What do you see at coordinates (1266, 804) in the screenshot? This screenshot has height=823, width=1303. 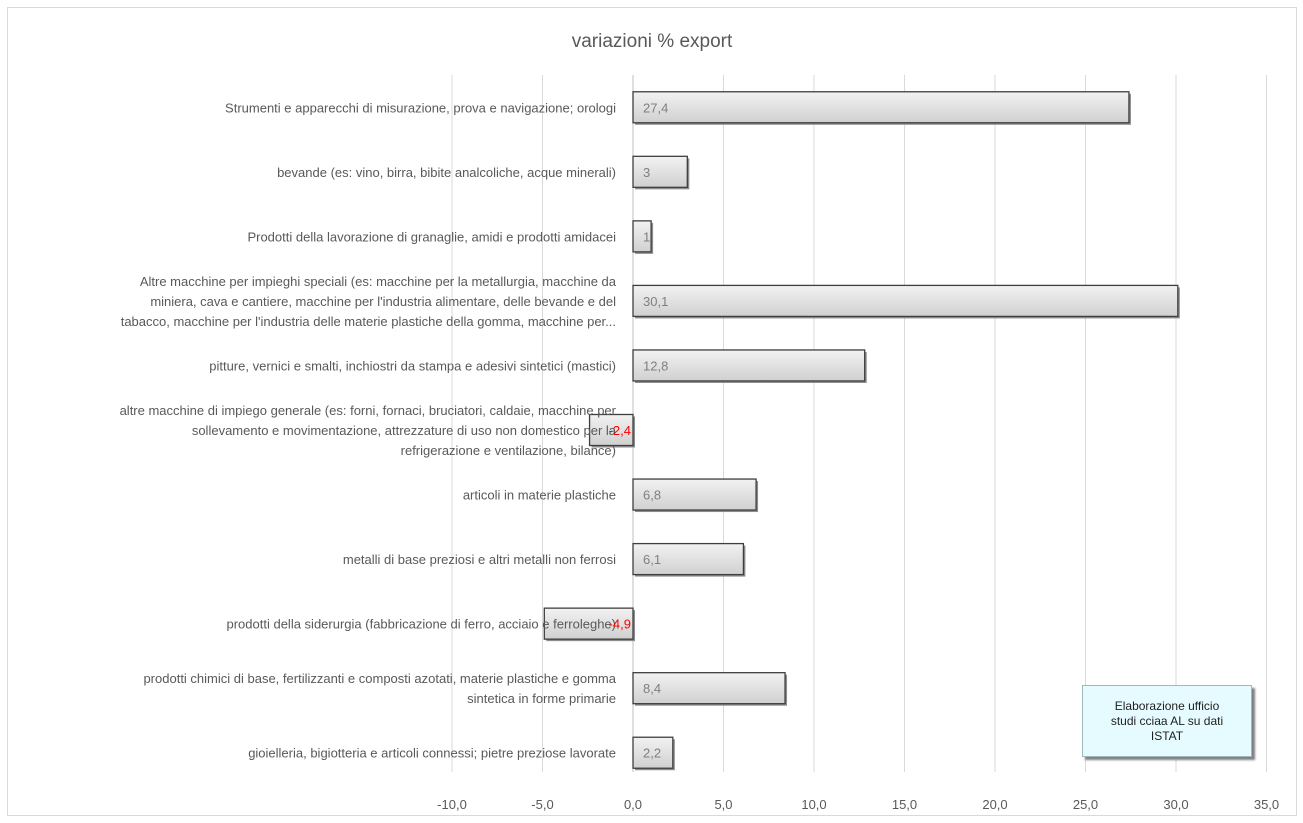 I see `x-tick-label: 35,0` at bounding box center [1266, 804].